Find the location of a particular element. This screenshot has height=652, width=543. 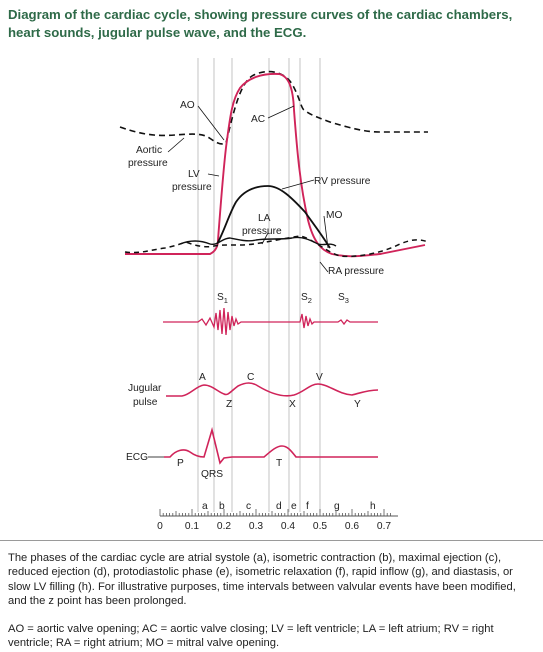

aortic-pressure-curve is located at coordinates (273, 107).